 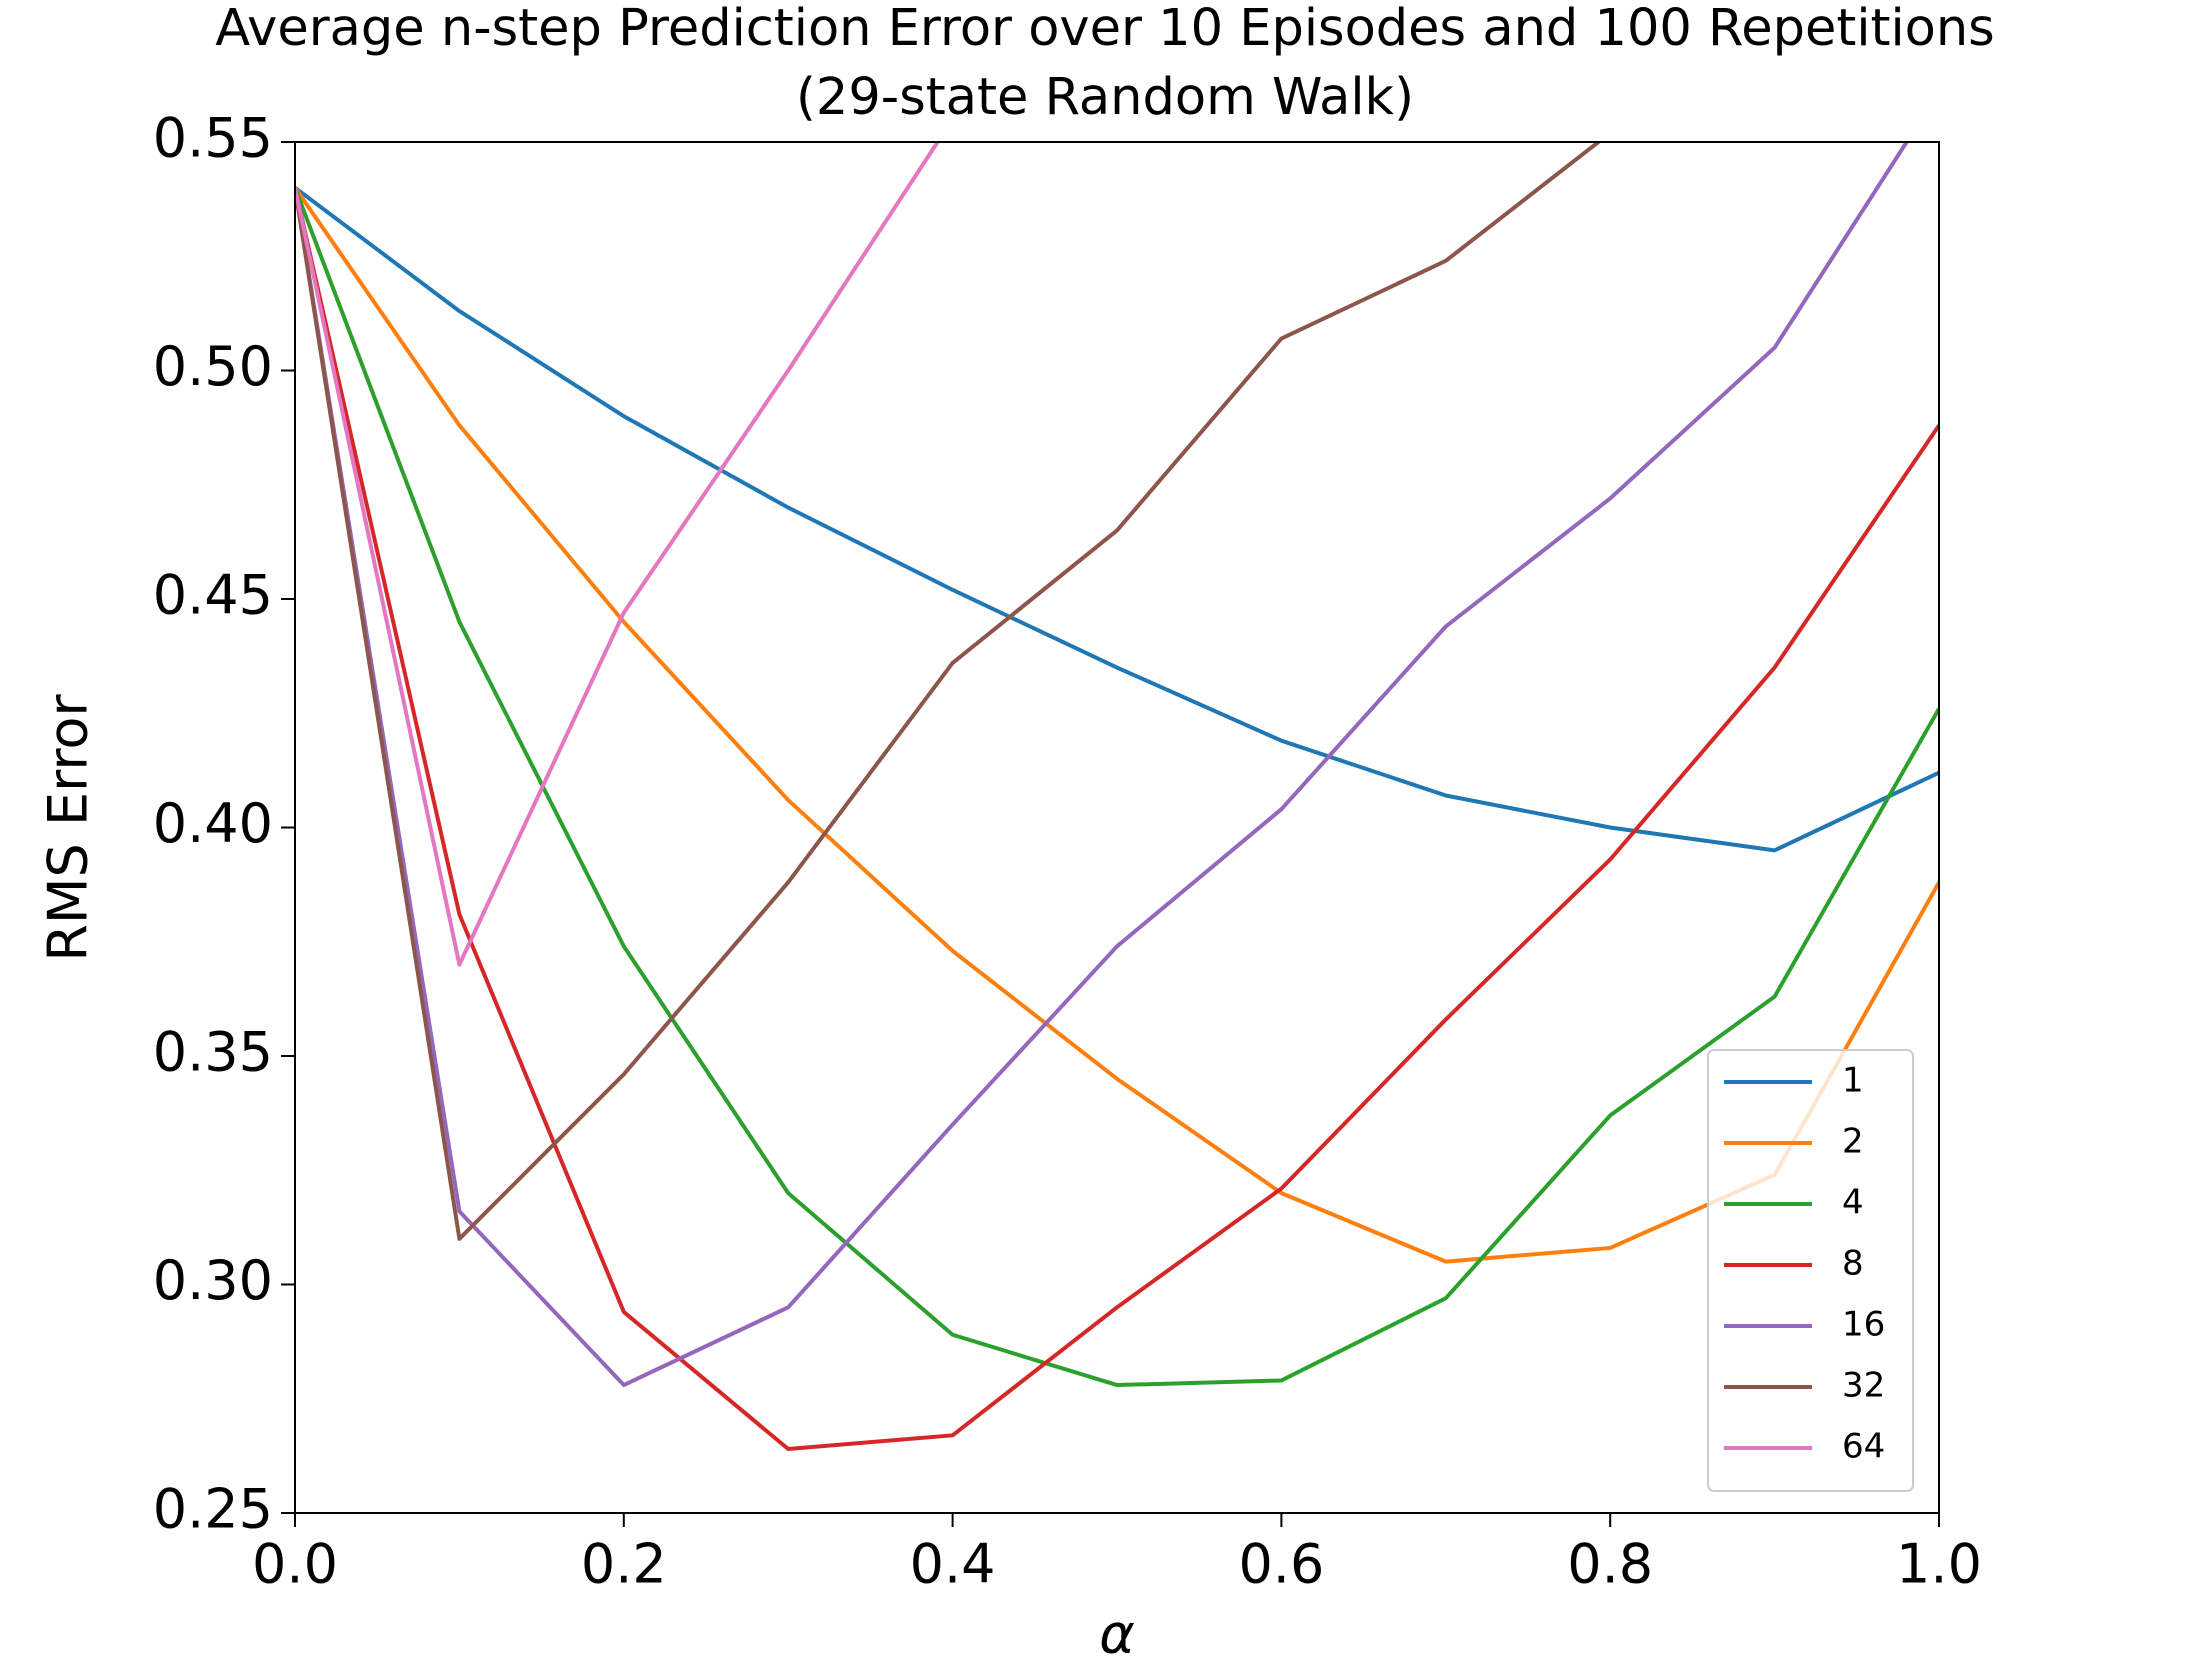 I want to click on y-tick-label: 0.35, so click(x=213, y=1052).